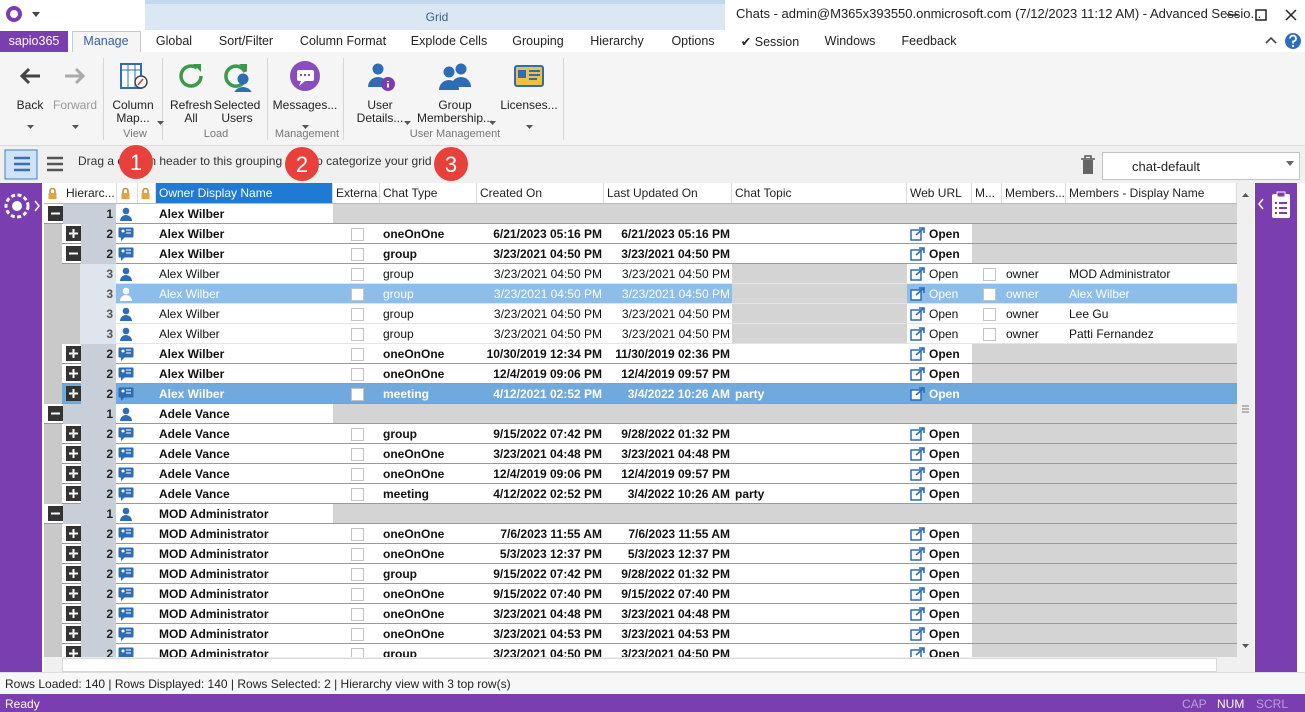  What do you see at coordinates (34, 41) in the screenshot?
I see `app-button` at bounding box center [34, 41].